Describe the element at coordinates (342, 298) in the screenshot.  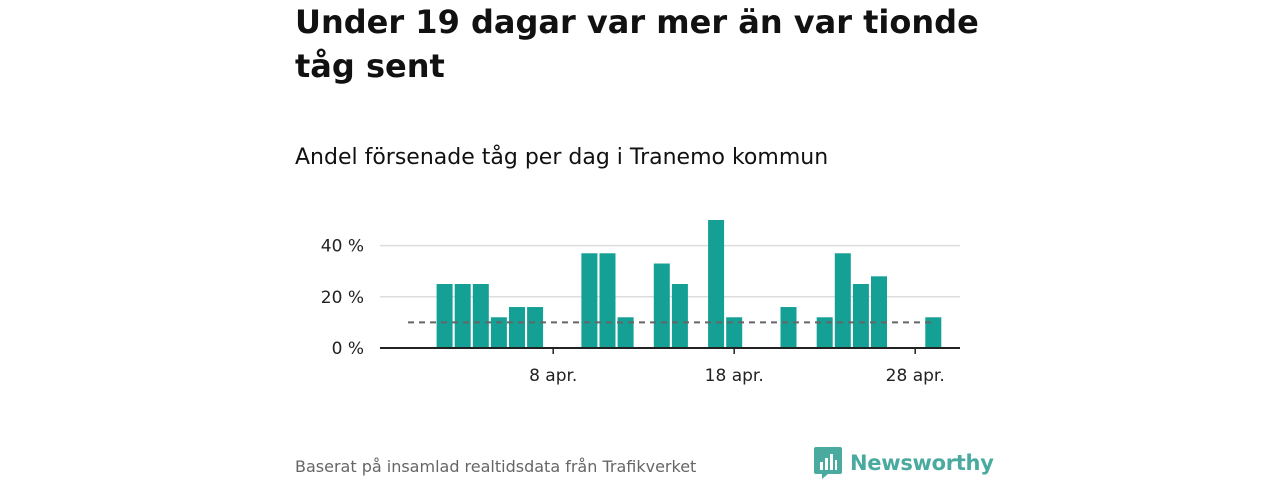
I see `y-tick-label: 20 %` at that location.